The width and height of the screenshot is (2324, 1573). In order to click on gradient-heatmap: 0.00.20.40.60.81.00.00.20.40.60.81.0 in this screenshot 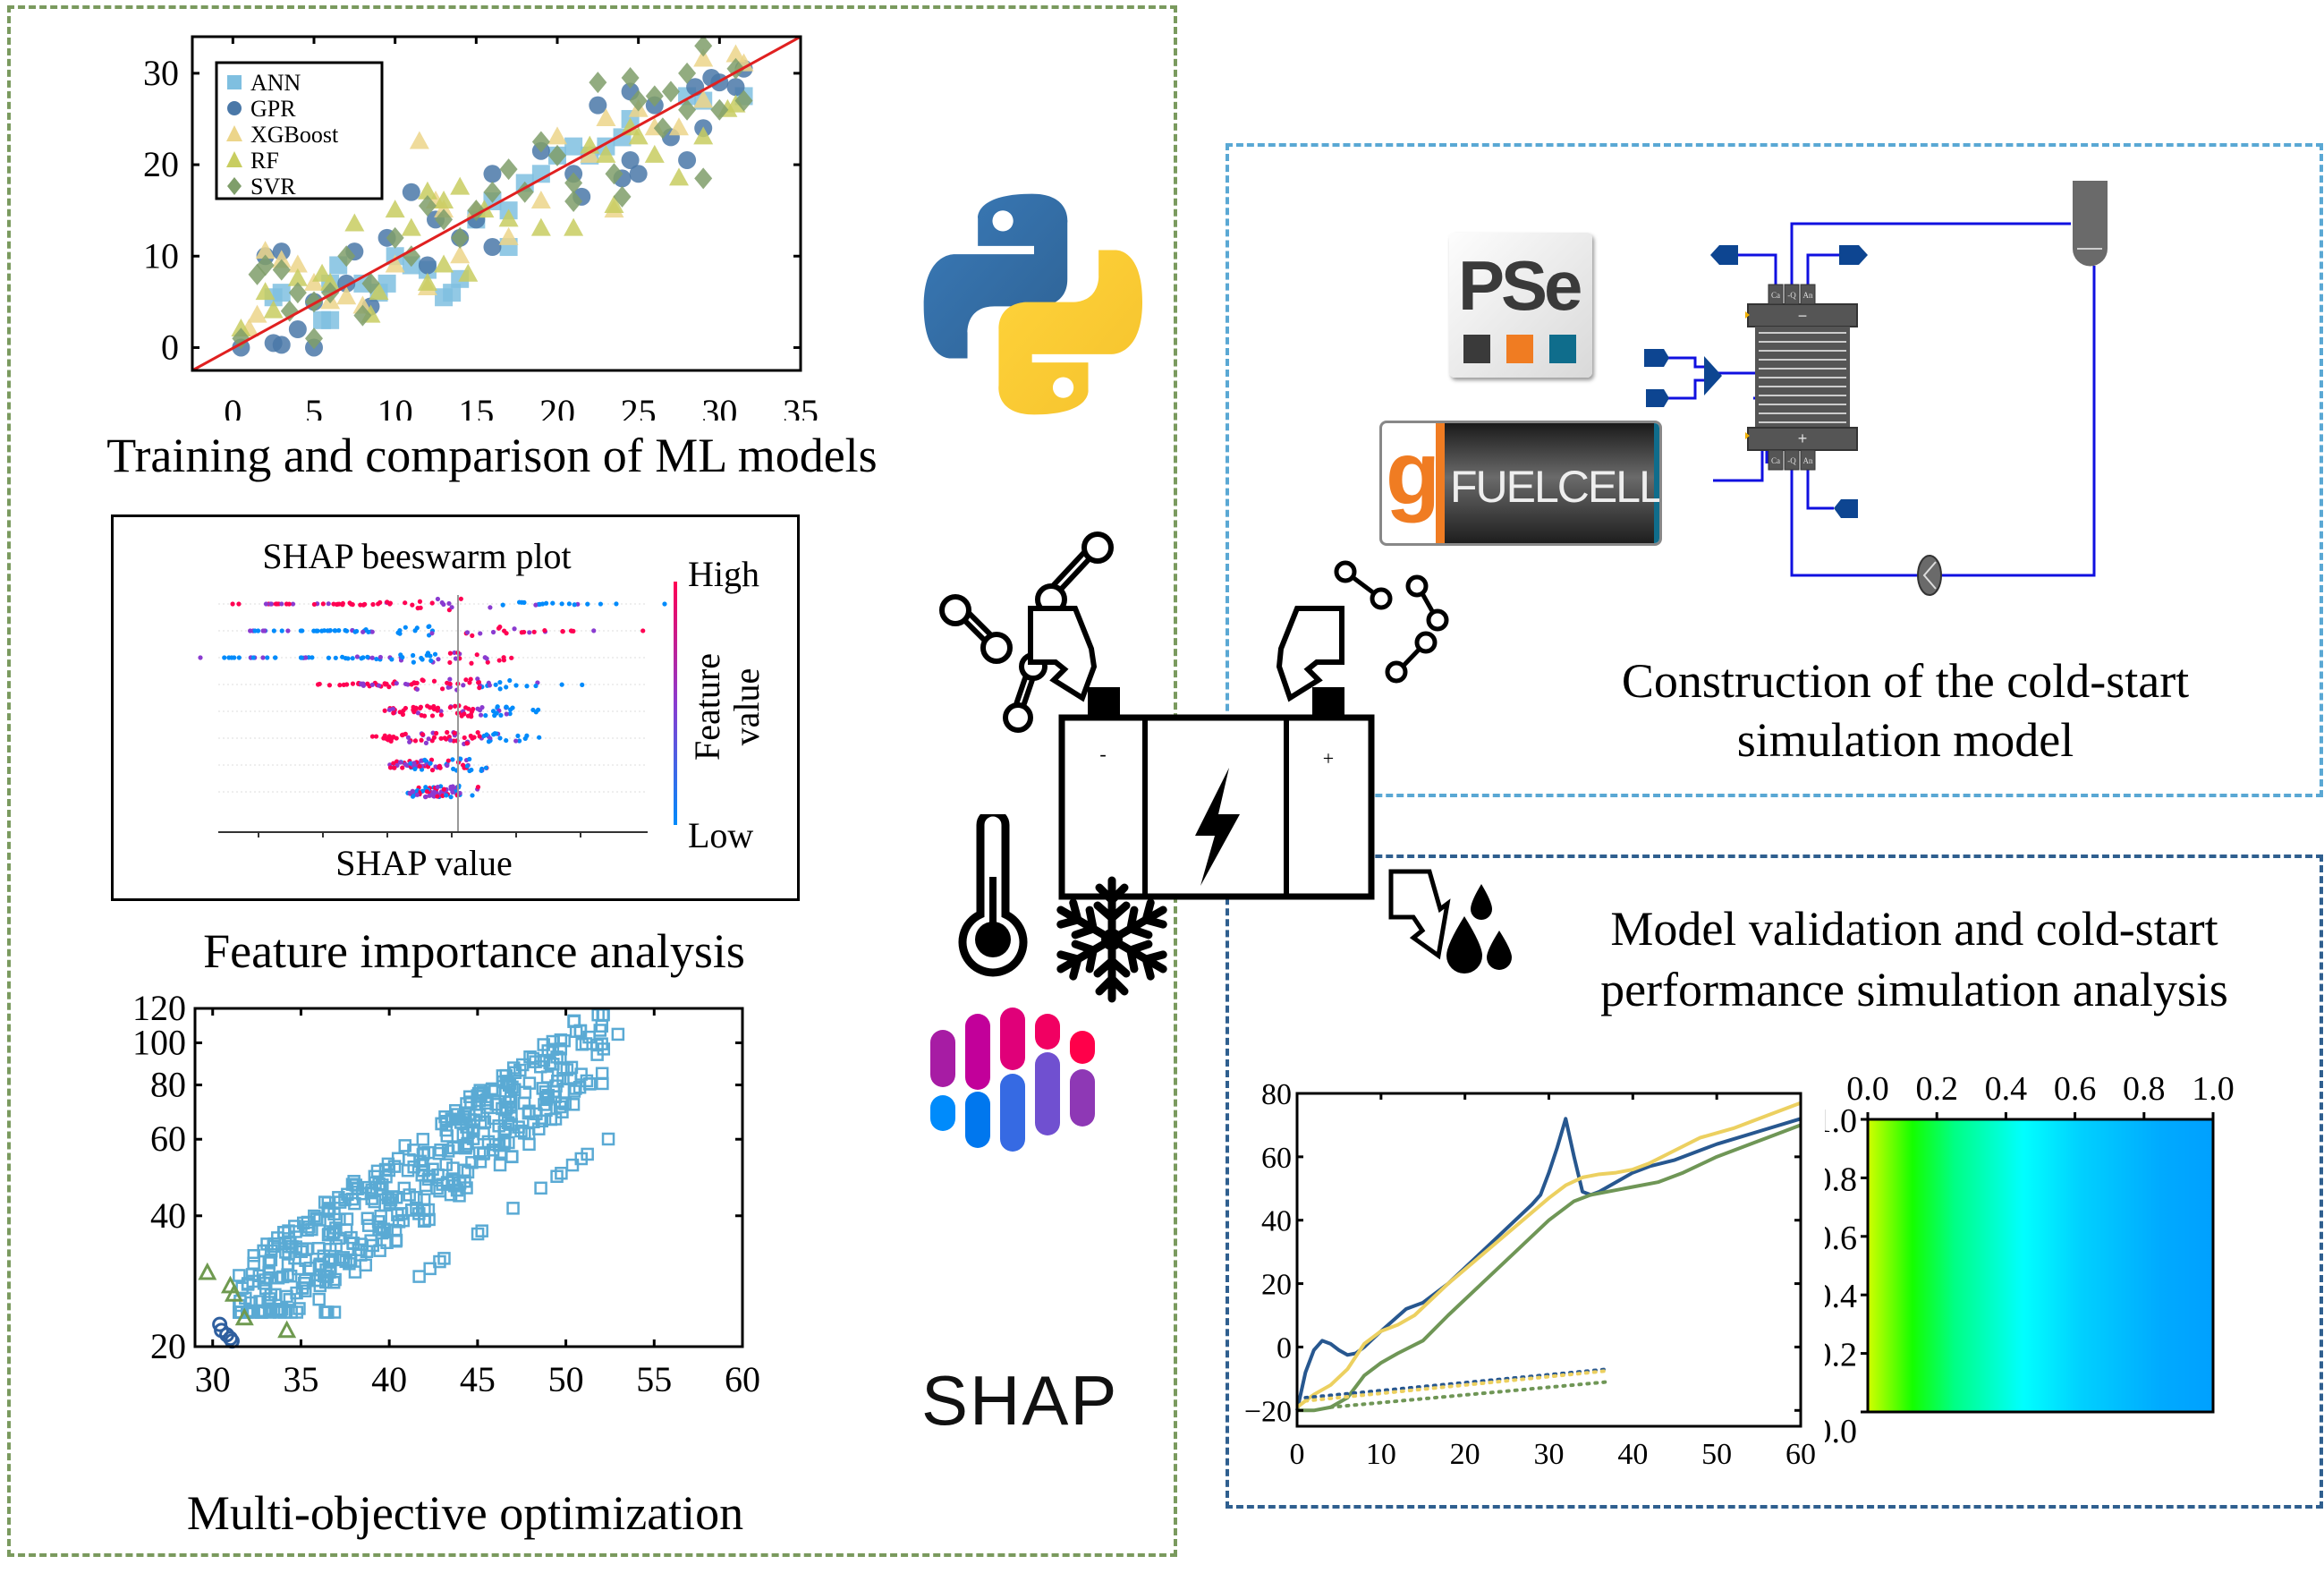, I will do `click(2030, 1260)`.